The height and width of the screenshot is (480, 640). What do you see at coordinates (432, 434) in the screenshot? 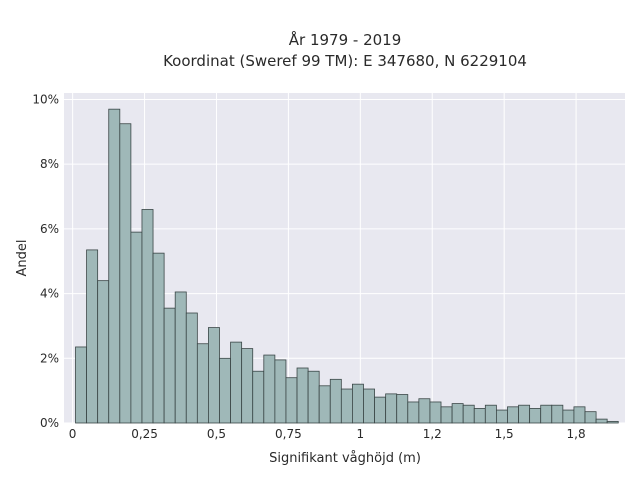
I see `x-tick-label: 1,2` at bounding box center [432, 434].